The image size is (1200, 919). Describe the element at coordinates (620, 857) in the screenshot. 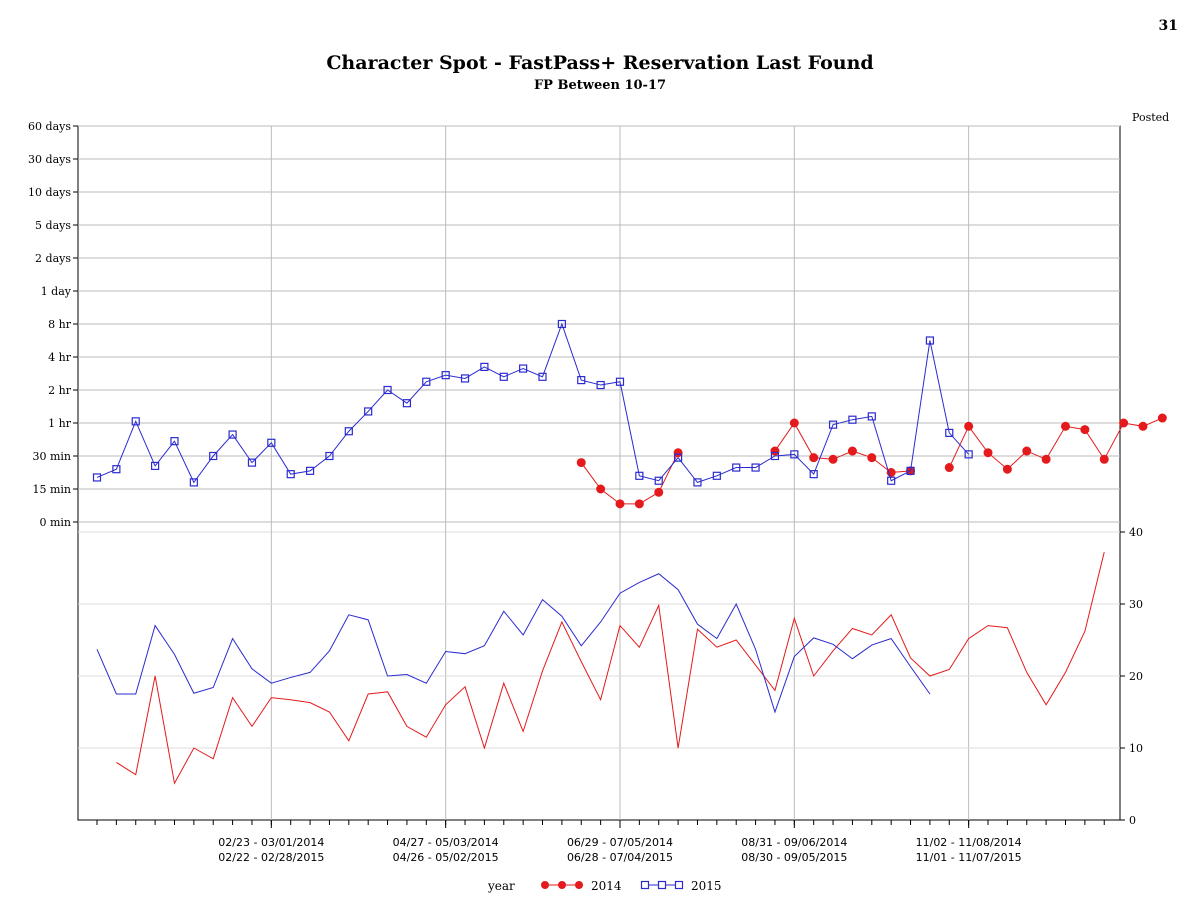

I see `x-tick-label-2015: 06/28 - 07/04/2015` at that location.